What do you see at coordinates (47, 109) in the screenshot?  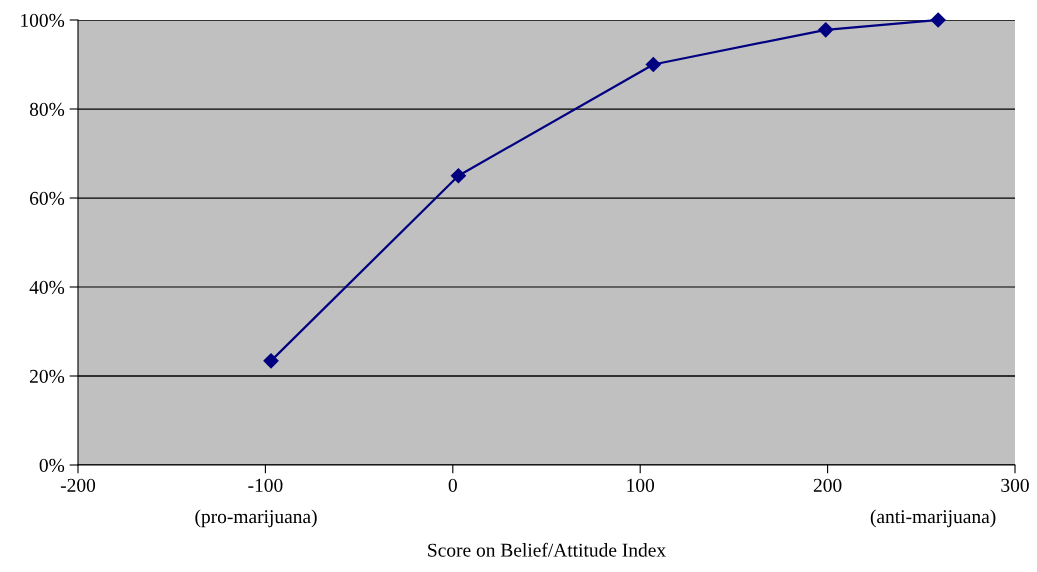 I see `y-tick-label: 80%` at bounding box center [47, 109].